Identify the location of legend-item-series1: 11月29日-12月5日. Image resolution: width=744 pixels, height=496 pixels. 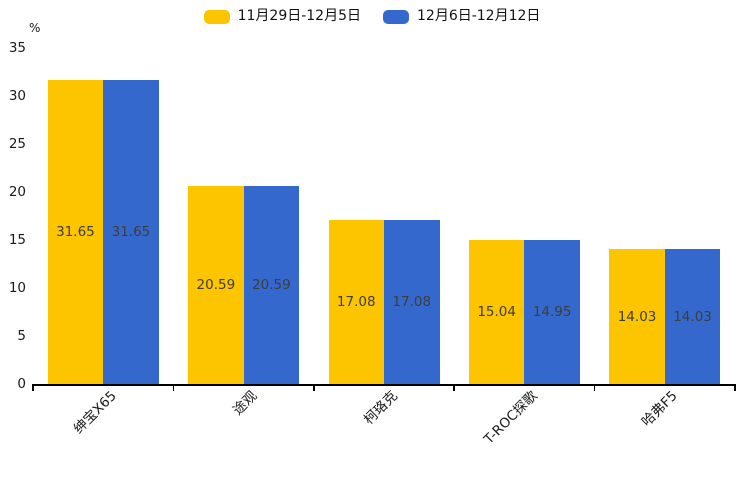
(282, 16).